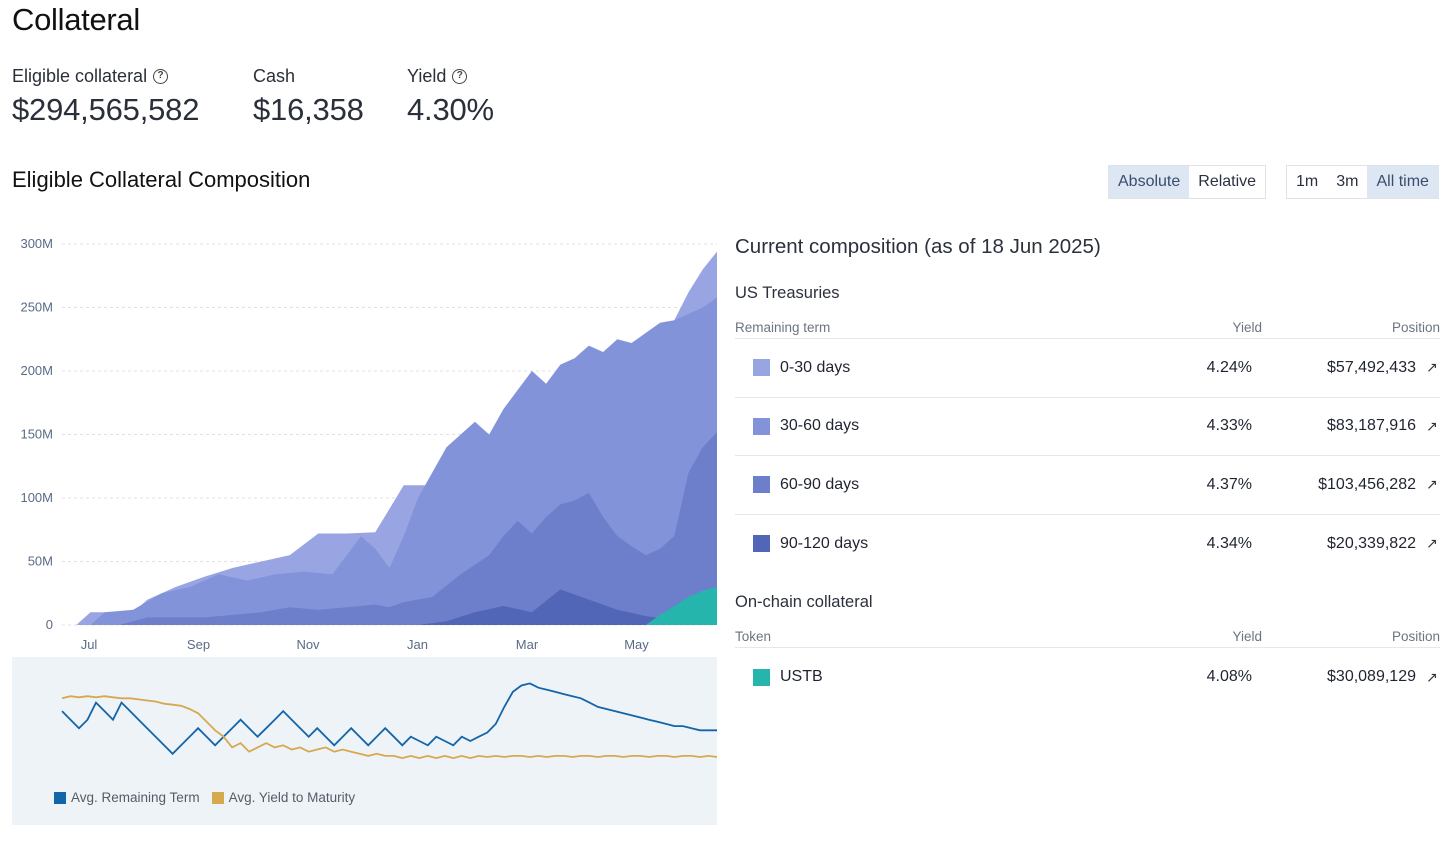 This screenshot has width=1456, height=842. I want to click on page-title: Collateral, so click(76, 19).